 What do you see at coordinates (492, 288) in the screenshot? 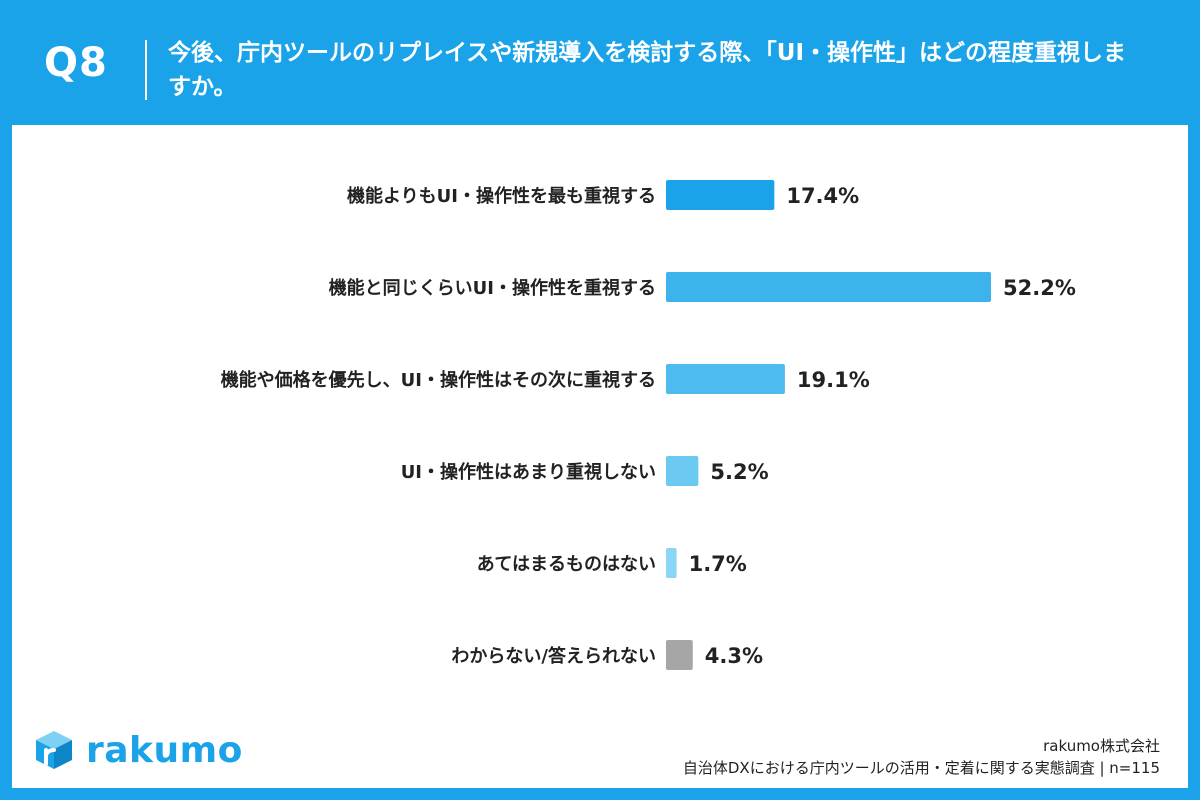
I see `category-label: 機能と同じくらいUI・操作性を重視する` at bounding box center [492, 288].